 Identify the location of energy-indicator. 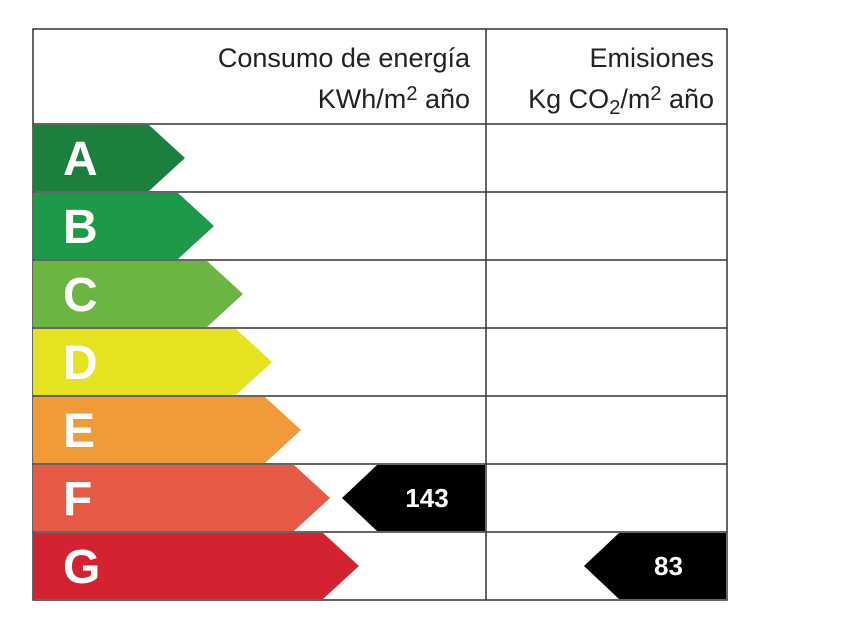
(413, 498).